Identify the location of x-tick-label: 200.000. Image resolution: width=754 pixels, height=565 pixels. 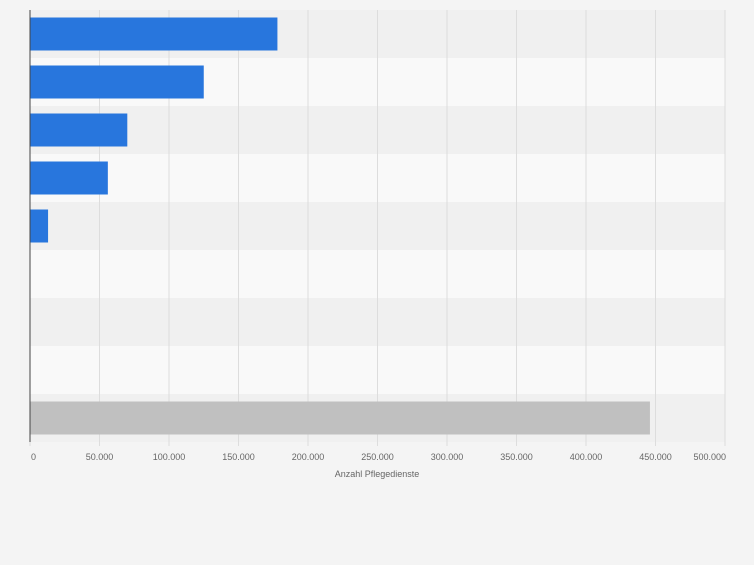
(308, 457).